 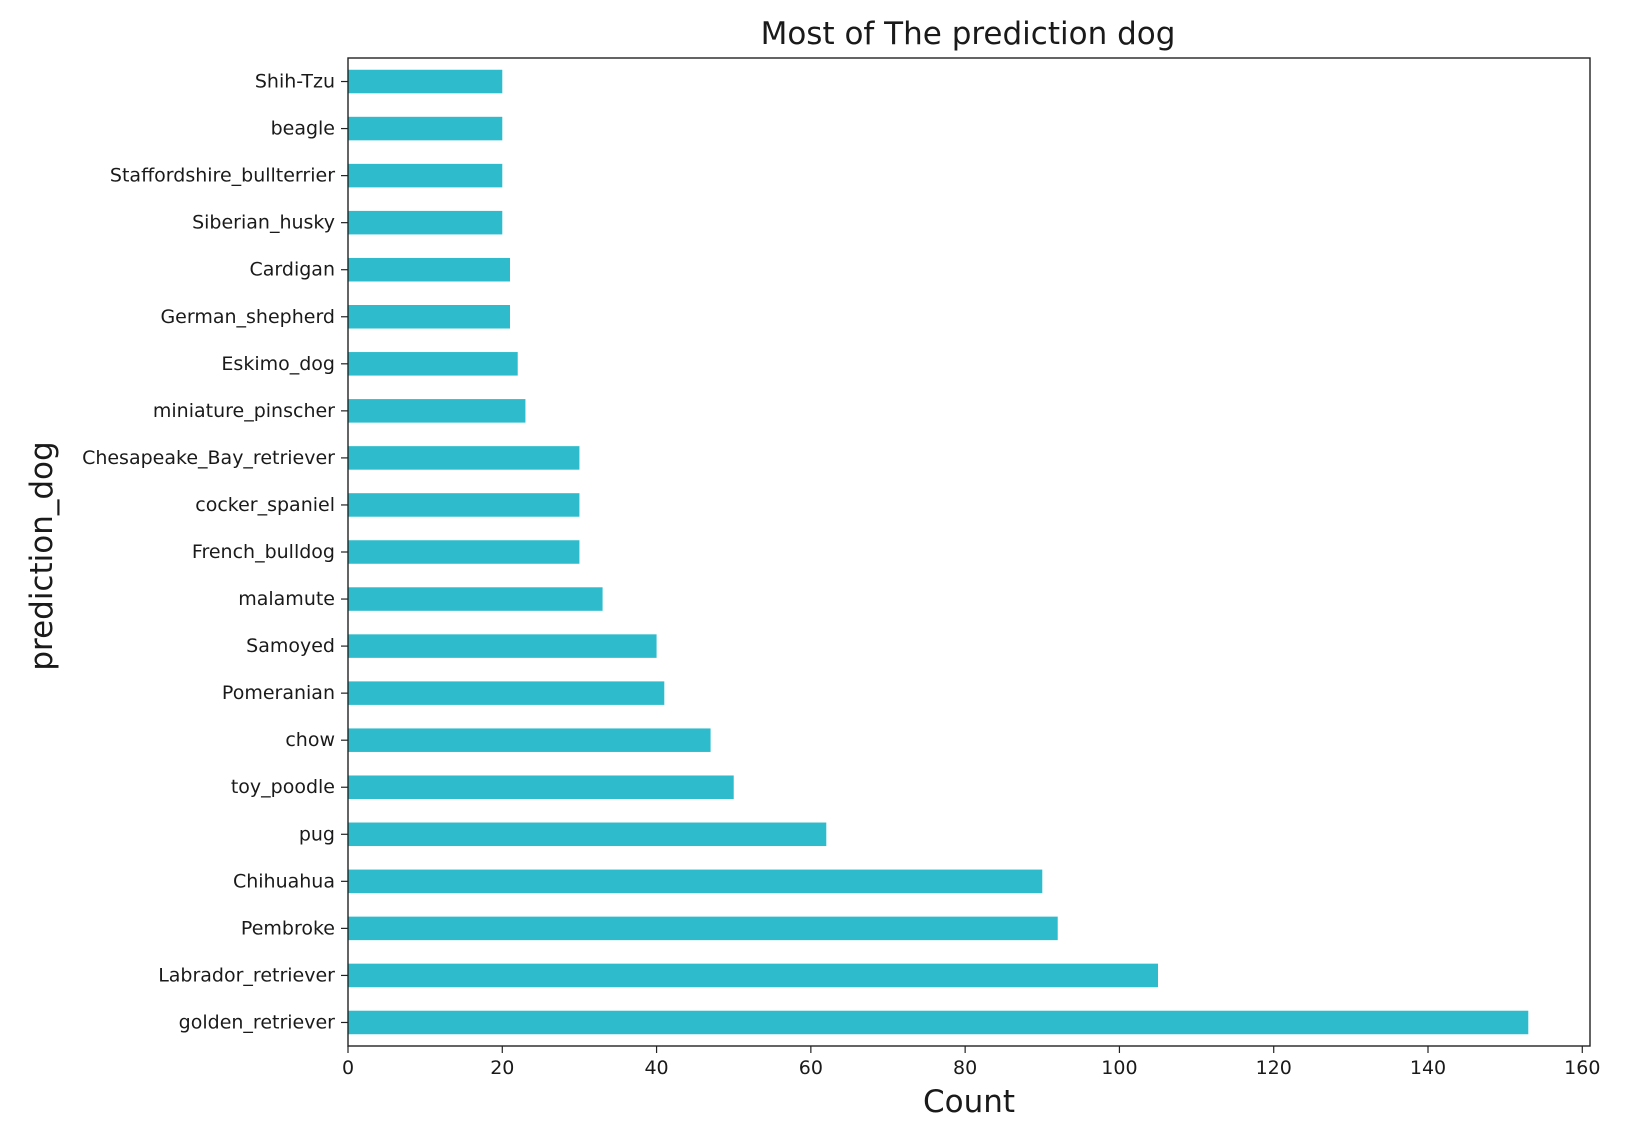 I want to click on y-tick-label: chow, so click(x=310, y=740).